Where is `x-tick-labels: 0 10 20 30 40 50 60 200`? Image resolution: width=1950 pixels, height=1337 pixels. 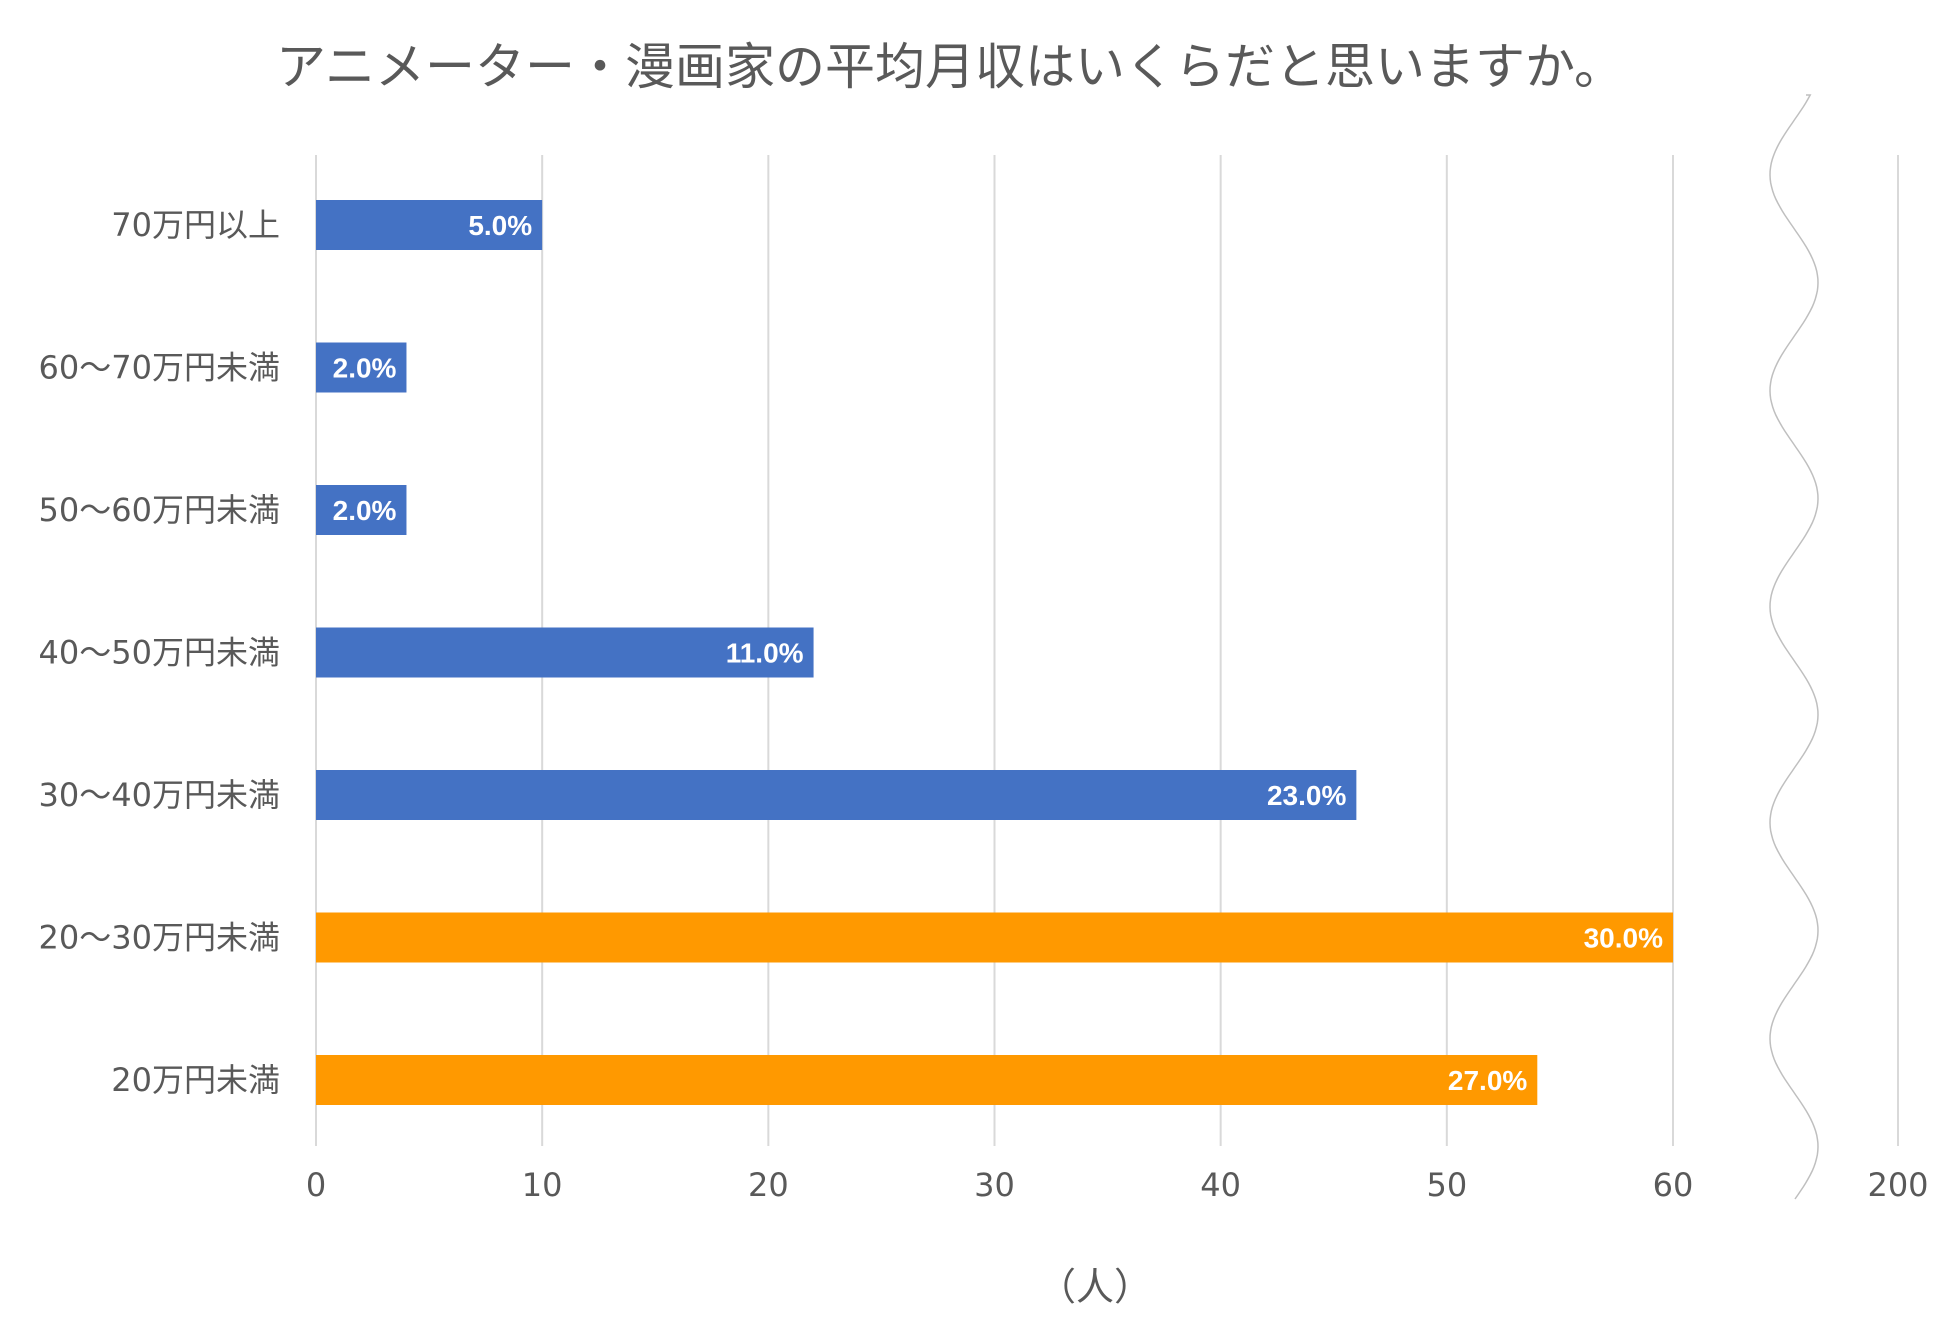
x-tick-labels: 0 10 20 30 40 50 60 200 is located at coordinates (1117, 1185).